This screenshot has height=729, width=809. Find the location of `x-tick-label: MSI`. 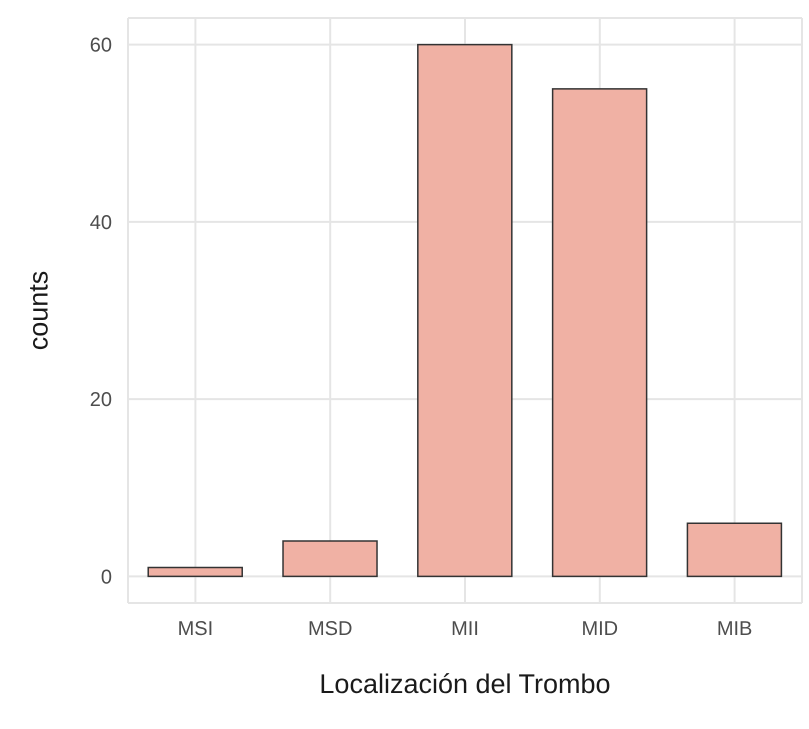

x-tick-label: MSI is located at coordinates (196, 629).